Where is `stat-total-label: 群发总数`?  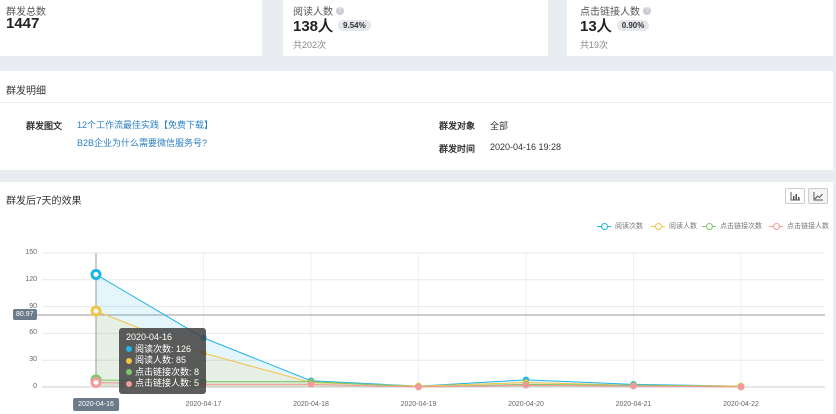 stat-total-label: 群发总数 is located at coordinates (26, 12).